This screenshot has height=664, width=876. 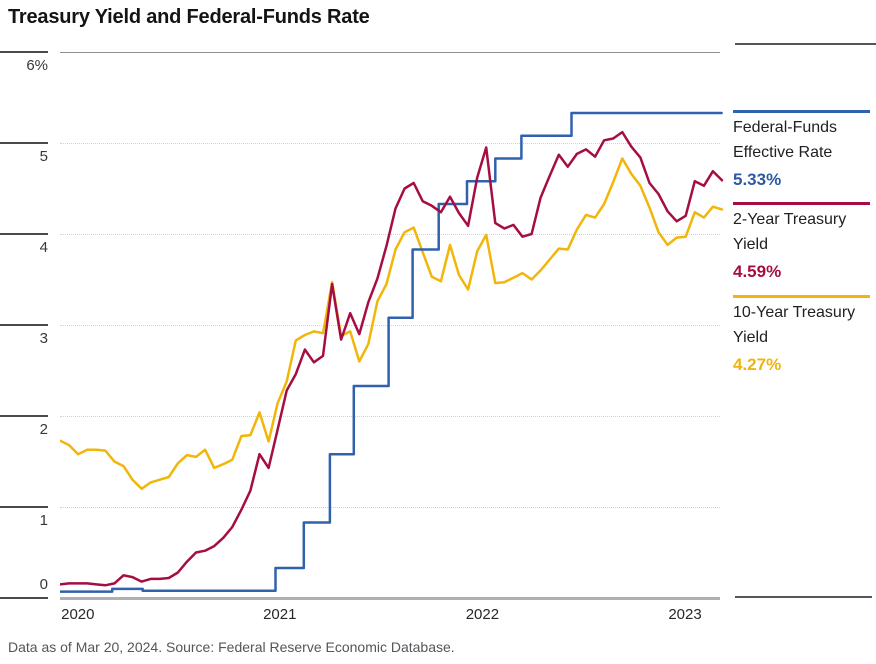 I want to click on legend-label-line1: 10-Year Treasury, so click(x=794, y=312).